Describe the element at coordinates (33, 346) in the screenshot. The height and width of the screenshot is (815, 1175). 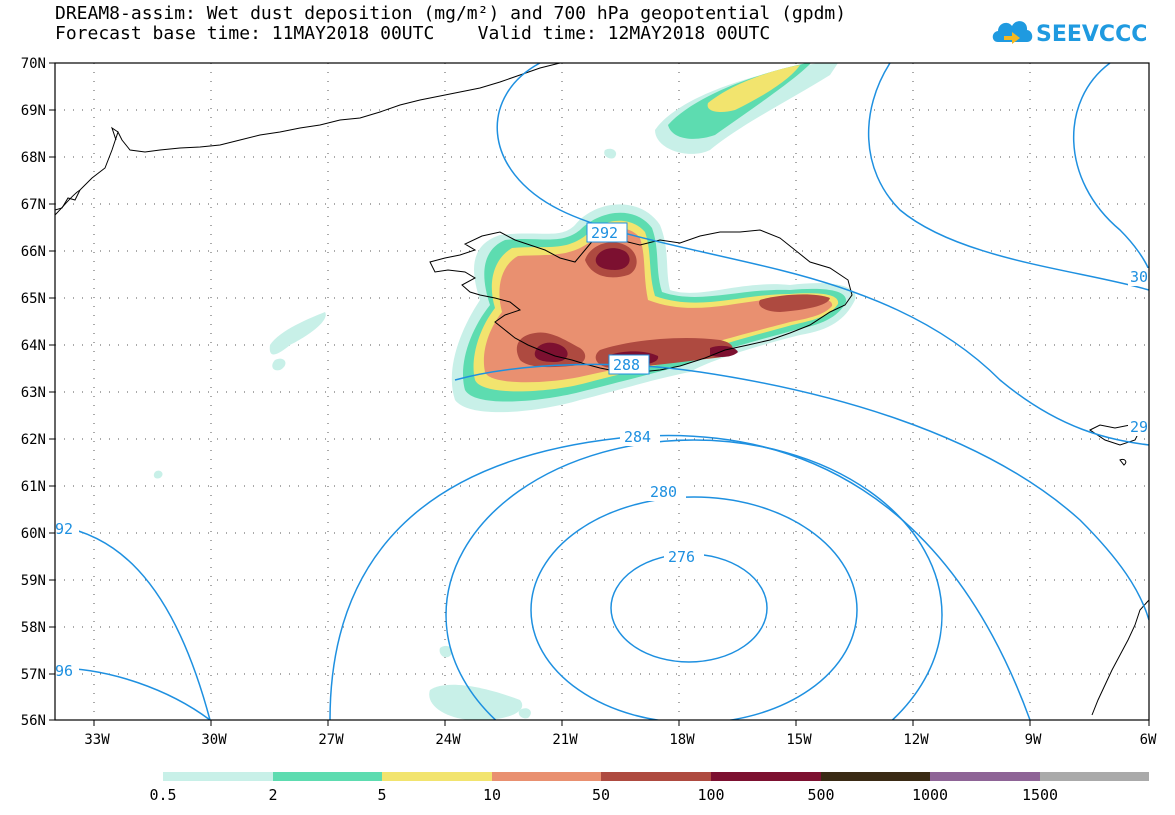
I see `lat-label: 64N` at that location.